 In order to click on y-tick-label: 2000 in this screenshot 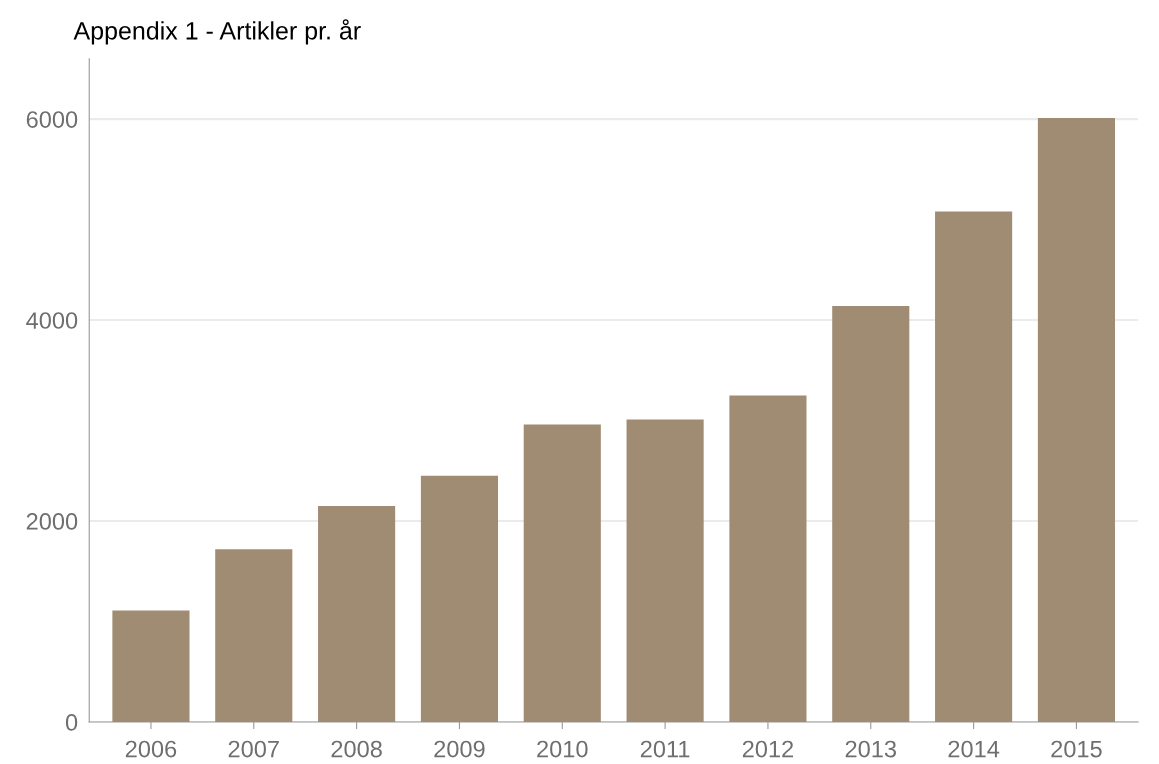, I will do `click(52, 521)`.